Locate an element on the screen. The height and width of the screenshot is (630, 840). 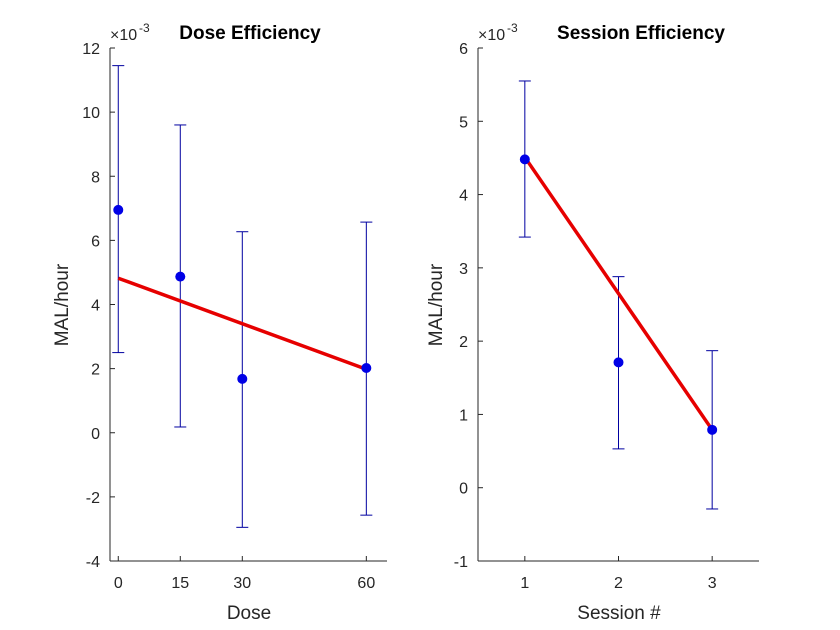
x-tick-label: 2 is located at coordinates (618, 583).